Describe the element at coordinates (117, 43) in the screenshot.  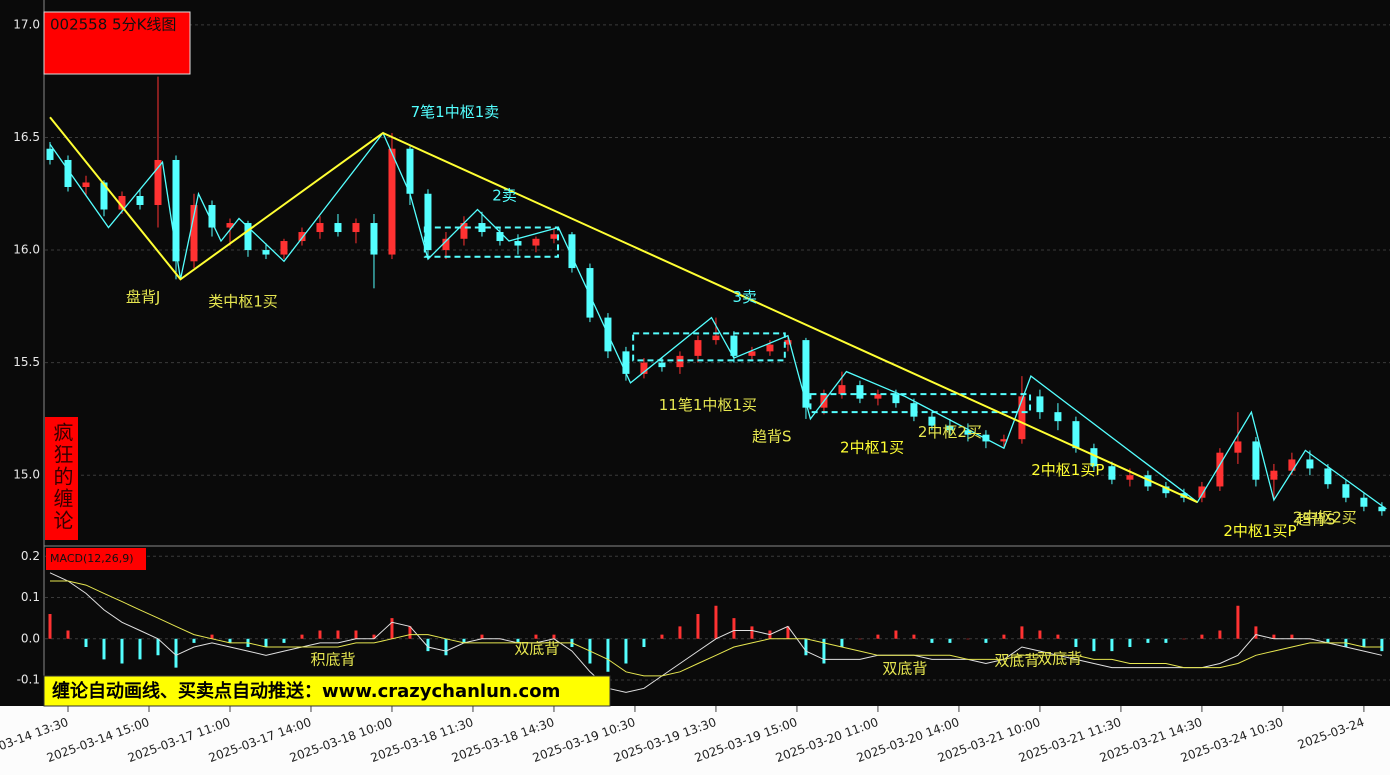
I see `title-box` at that location.